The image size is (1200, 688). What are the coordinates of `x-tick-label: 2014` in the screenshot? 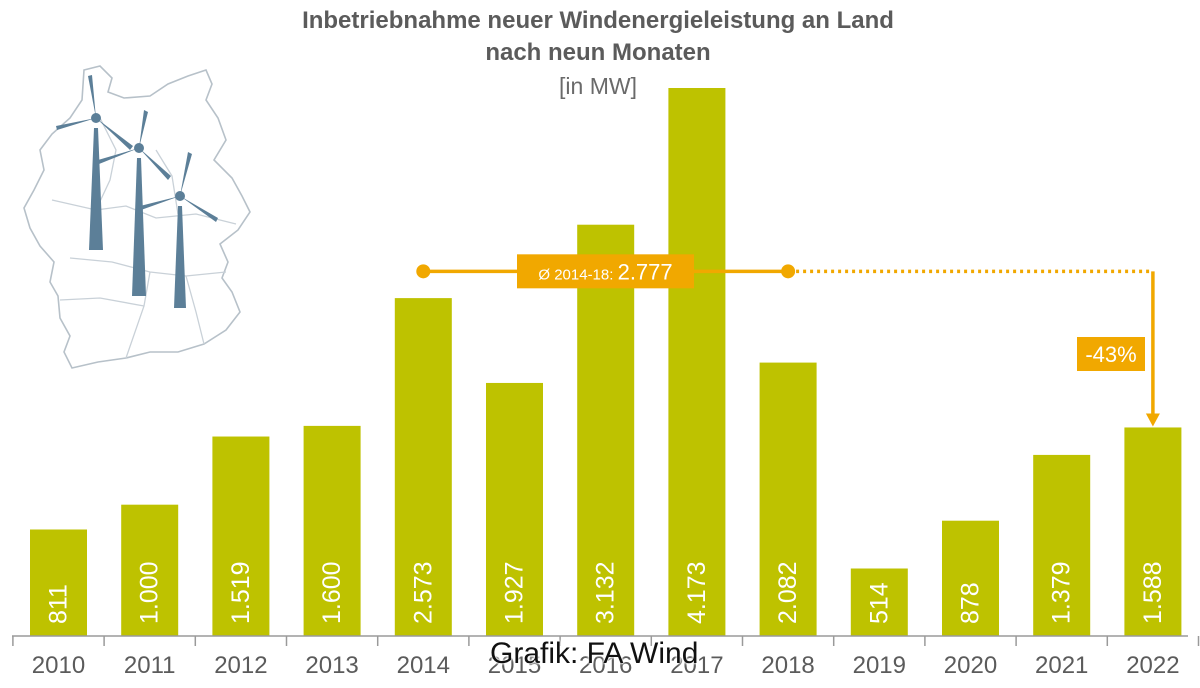 It's located at (423, 665).